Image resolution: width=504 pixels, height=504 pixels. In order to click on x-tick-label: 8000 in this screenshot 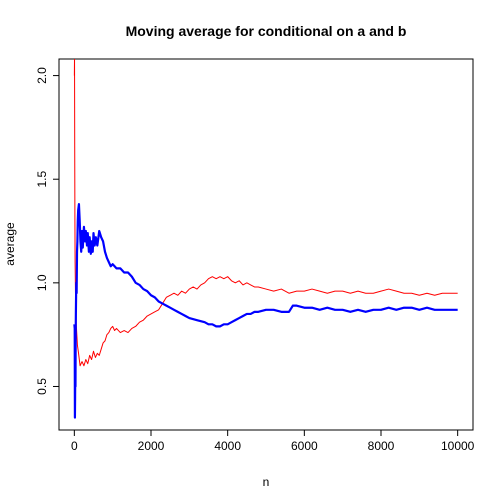, I will do `click(381, 446)`.